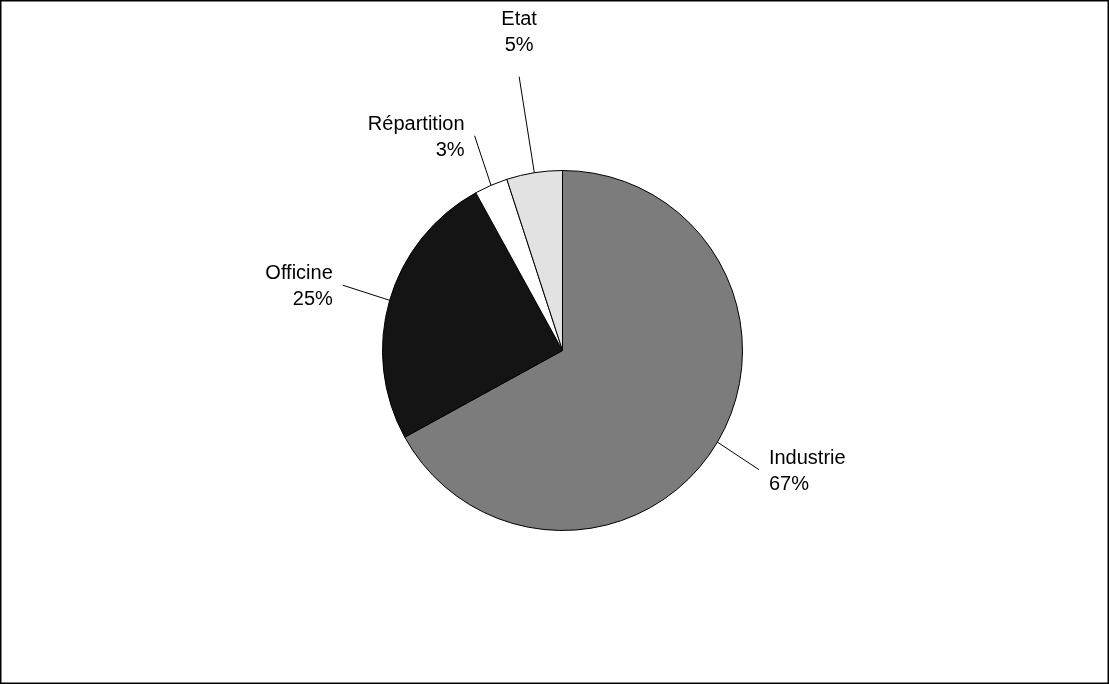 The width and height of the screenshot is (1109, 684). I want to click on slice-label: Etat, so click(519, 17).